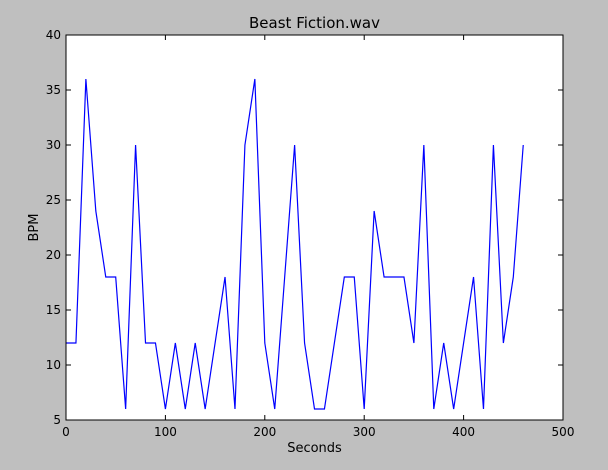  What do you see at coordinates (53, 90) in the screenshot?
I see `y-tick-label: 35` at bounding box center [53, 90].